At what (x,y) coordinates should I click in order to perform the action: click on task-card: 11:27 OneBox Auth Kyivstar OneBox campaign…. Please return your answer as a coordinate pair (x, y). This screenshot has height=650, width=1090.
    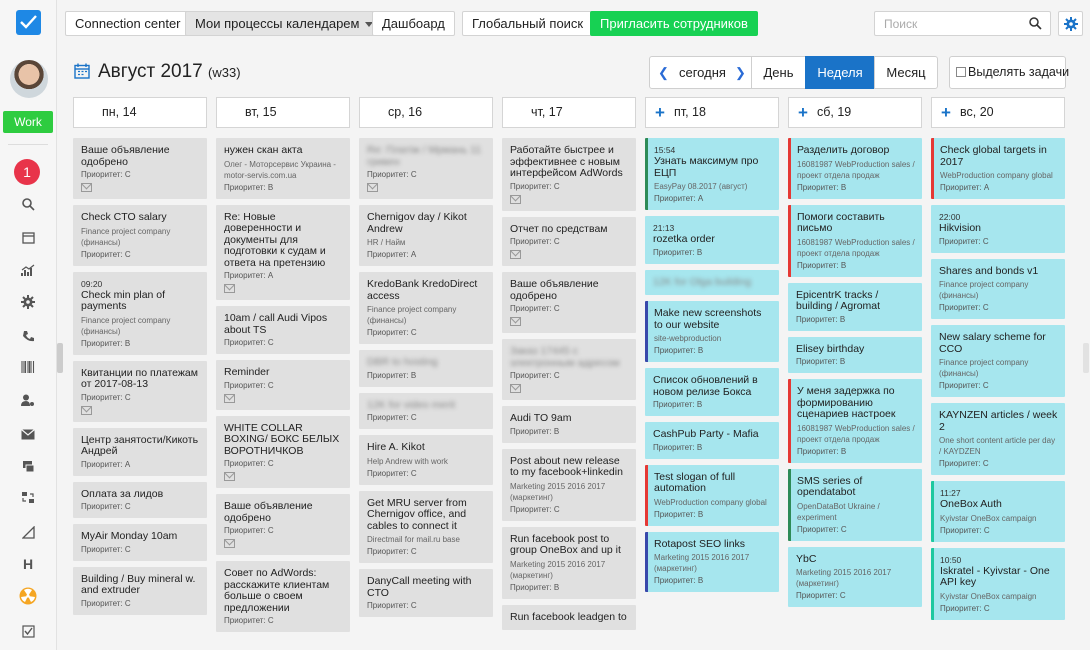
    Looking at the image, I should click on (998, 511).